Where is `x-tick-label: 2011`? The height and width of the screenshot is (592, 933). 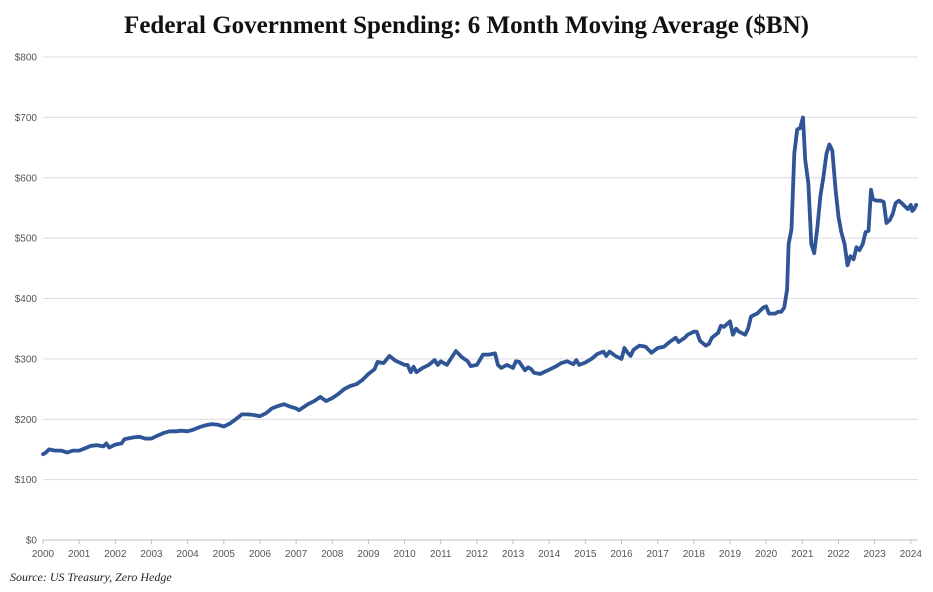
x-tick-label: 2011 is located at coordinates (441, 554).